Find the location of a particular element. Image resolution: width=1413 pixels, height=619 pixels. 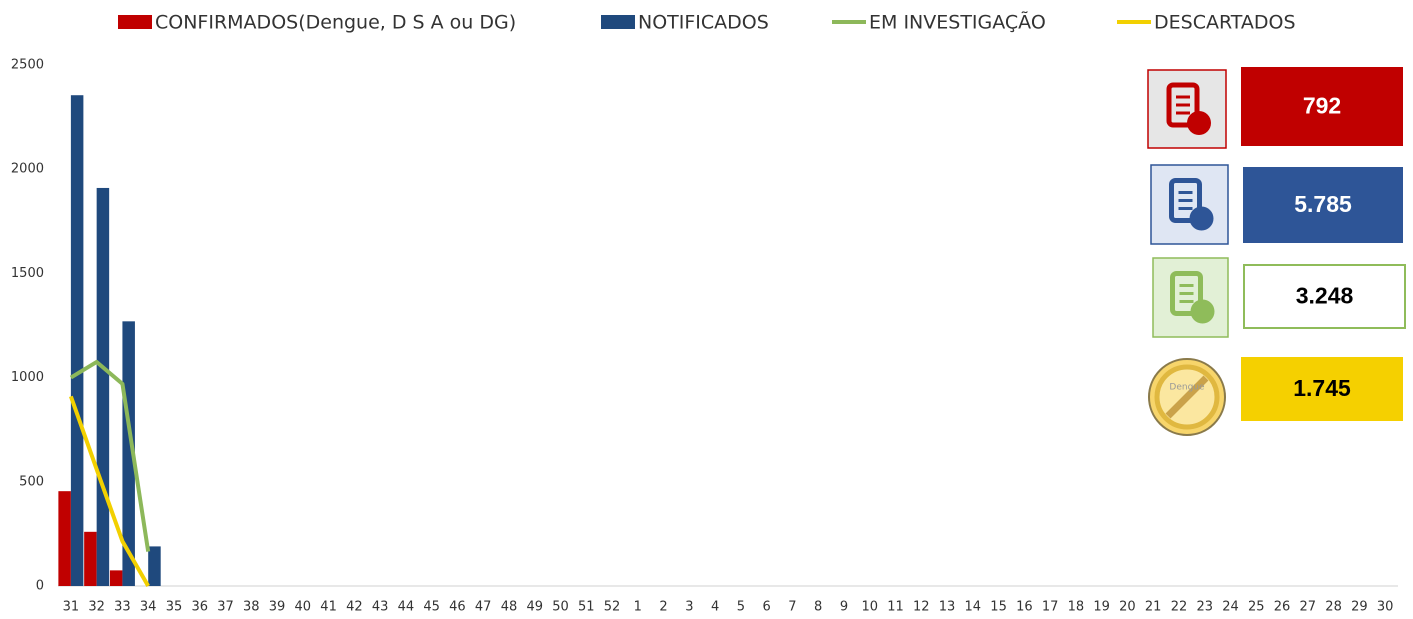

x-tick-label: 49 is located at coordinates (534, 607).